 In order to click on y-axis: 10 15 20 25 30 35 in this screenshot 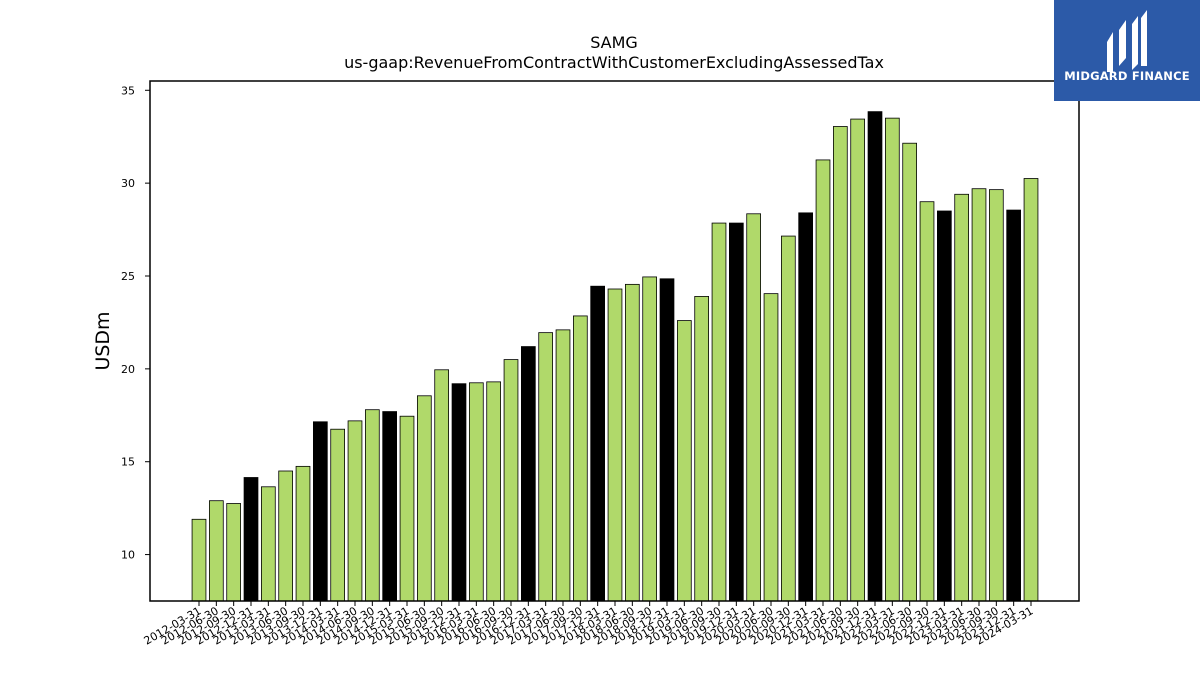, I will do `click(135, 323)`.